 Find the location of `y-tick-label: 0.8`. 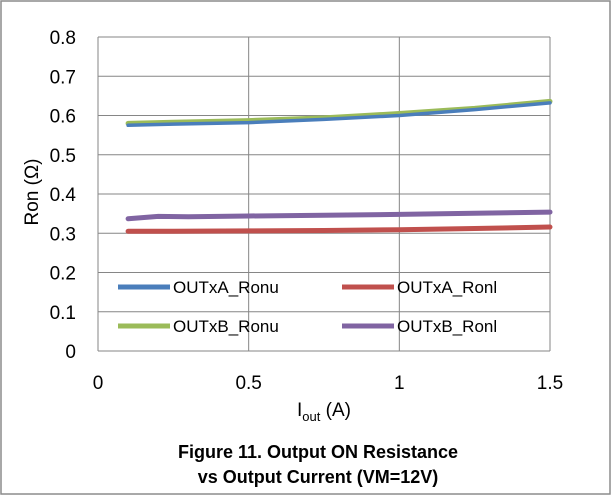

y-tick-label: 0.8 is located at coordinates (63, 38).